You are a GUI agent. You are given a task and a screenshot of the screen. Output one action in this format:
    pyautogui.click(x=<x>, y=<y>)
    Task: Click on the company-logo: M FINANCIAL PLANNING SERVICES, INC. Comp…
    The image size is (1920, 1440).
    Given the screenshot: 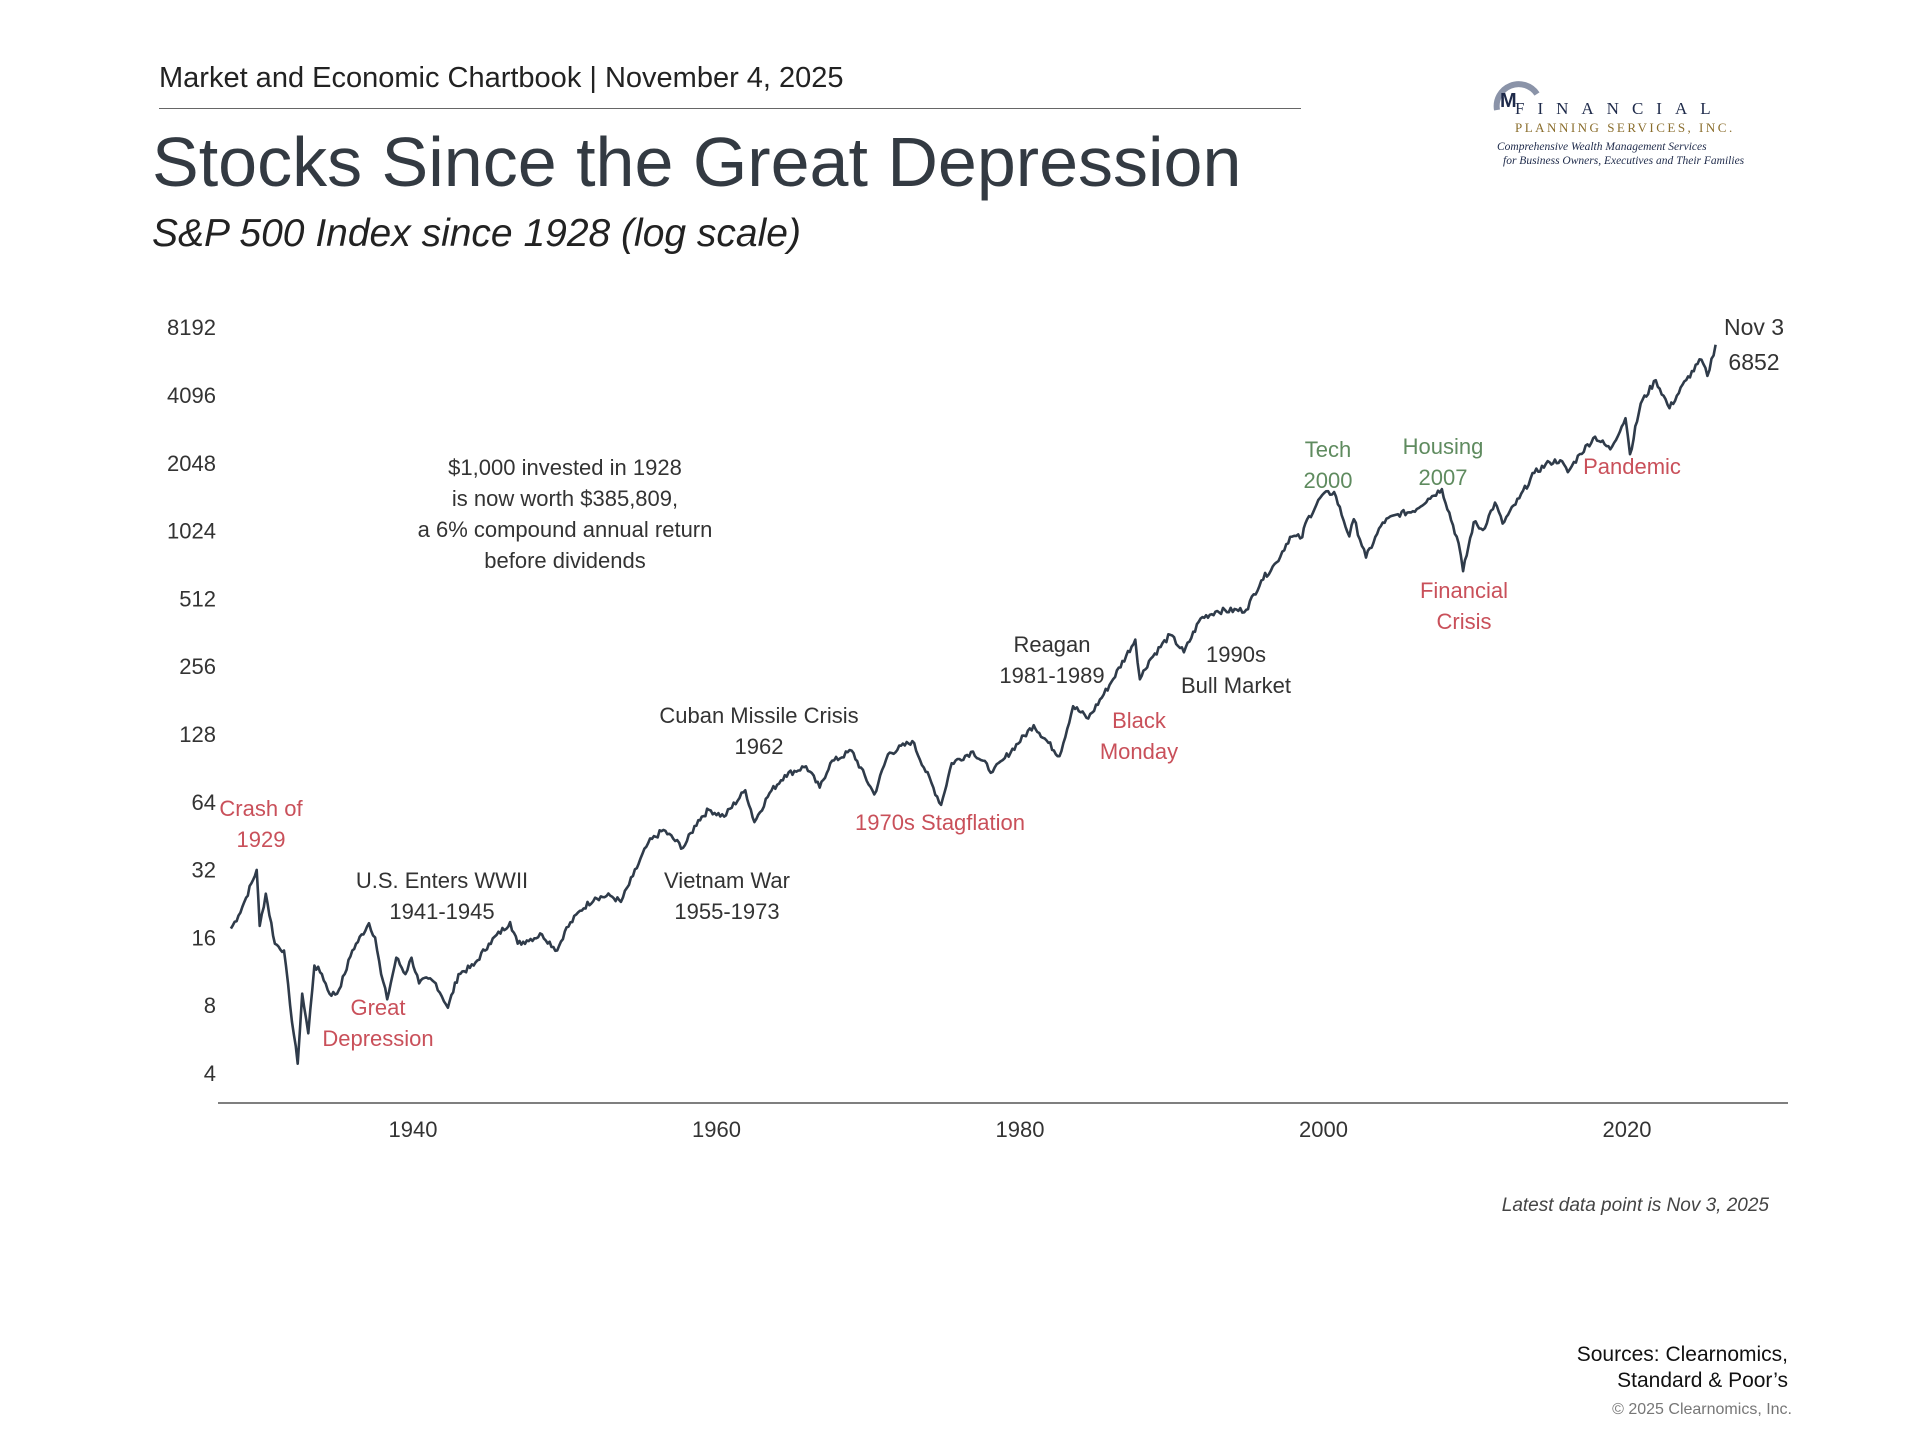 What is the action you would take?
    pyautogui.click(x=1640, y=124)
    